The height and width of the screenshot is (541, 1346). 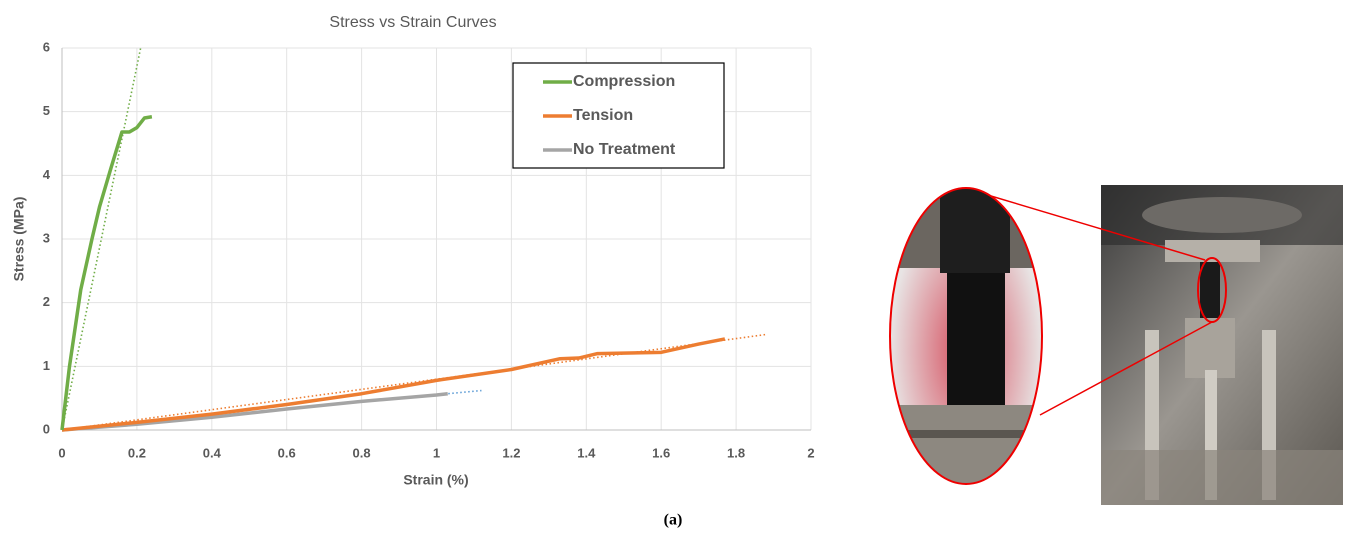 I want to click on x-tick-label: 1.8, so click(x=736, y=452).